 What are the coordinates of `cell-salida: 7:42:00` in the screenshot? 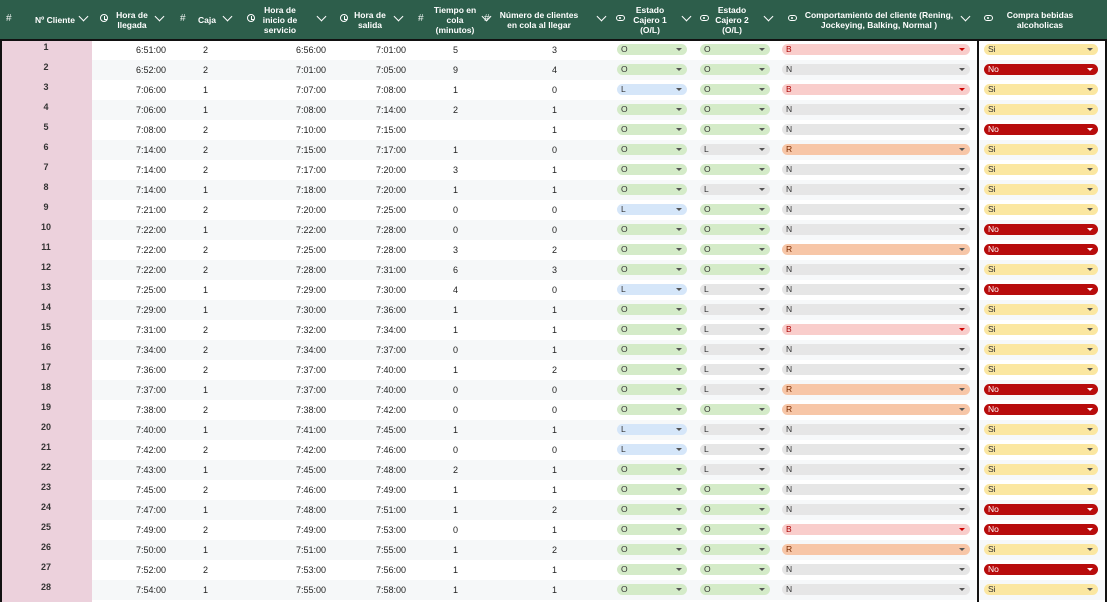 It's located at (390, 410).